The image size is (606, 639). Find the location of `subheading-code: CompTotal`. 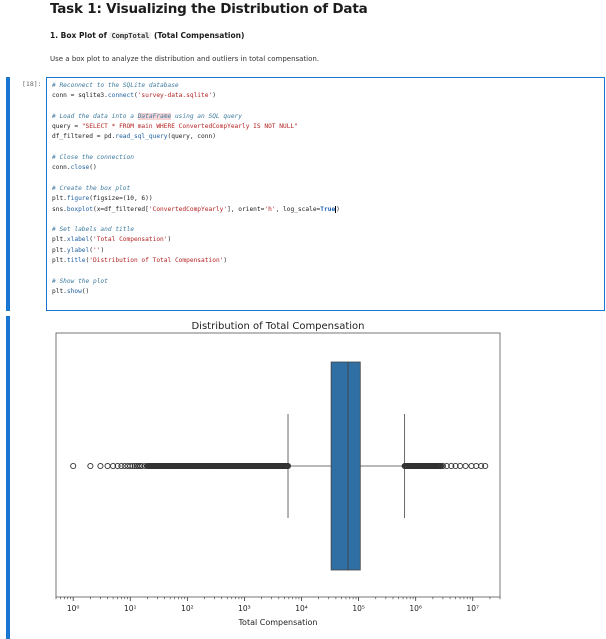

subheading-code: CompTotal is located at coordinates (130, 36).